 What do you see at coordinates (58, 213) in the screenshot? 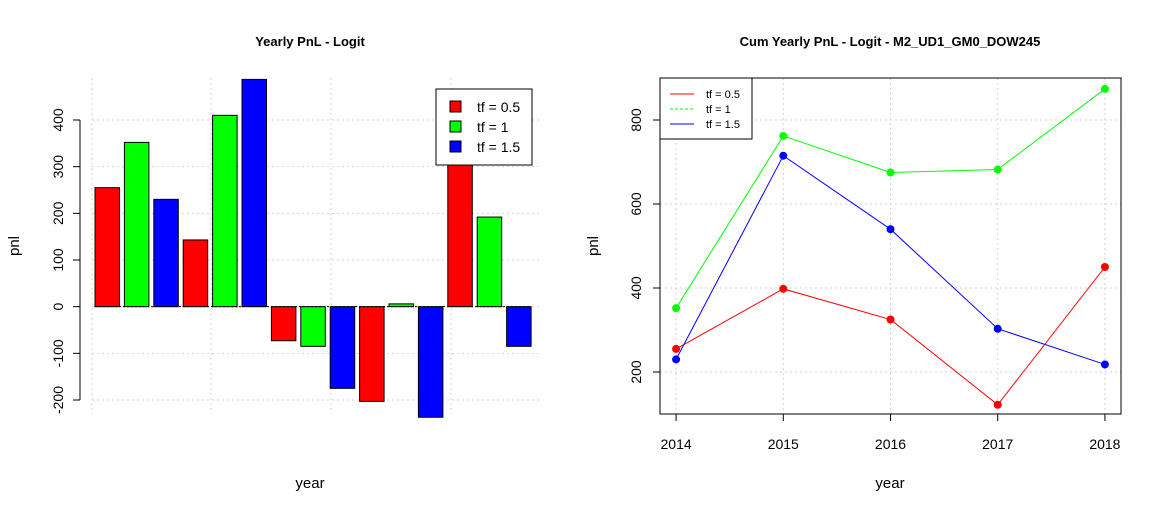
I see `bar-chart-y-tick-label: 200` at bounding box center [58, 213].